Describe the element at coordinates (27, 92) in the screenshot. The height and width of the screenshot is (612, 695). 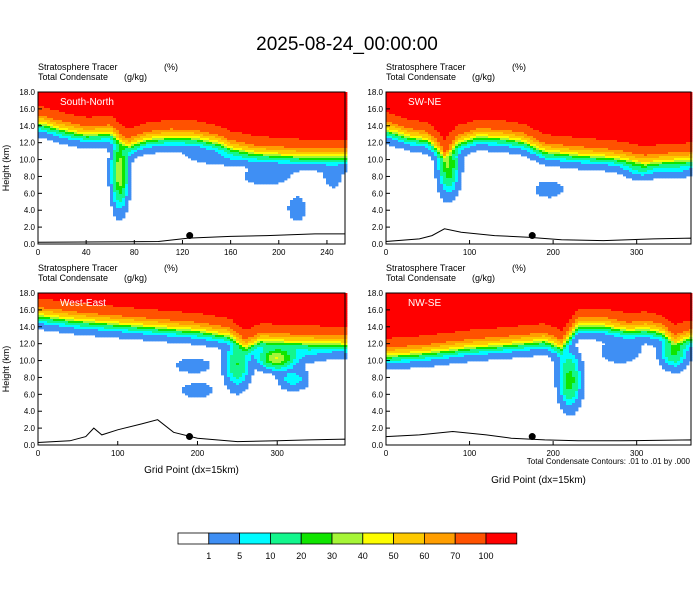
I see `y-tick-label: 18.0` at that location.